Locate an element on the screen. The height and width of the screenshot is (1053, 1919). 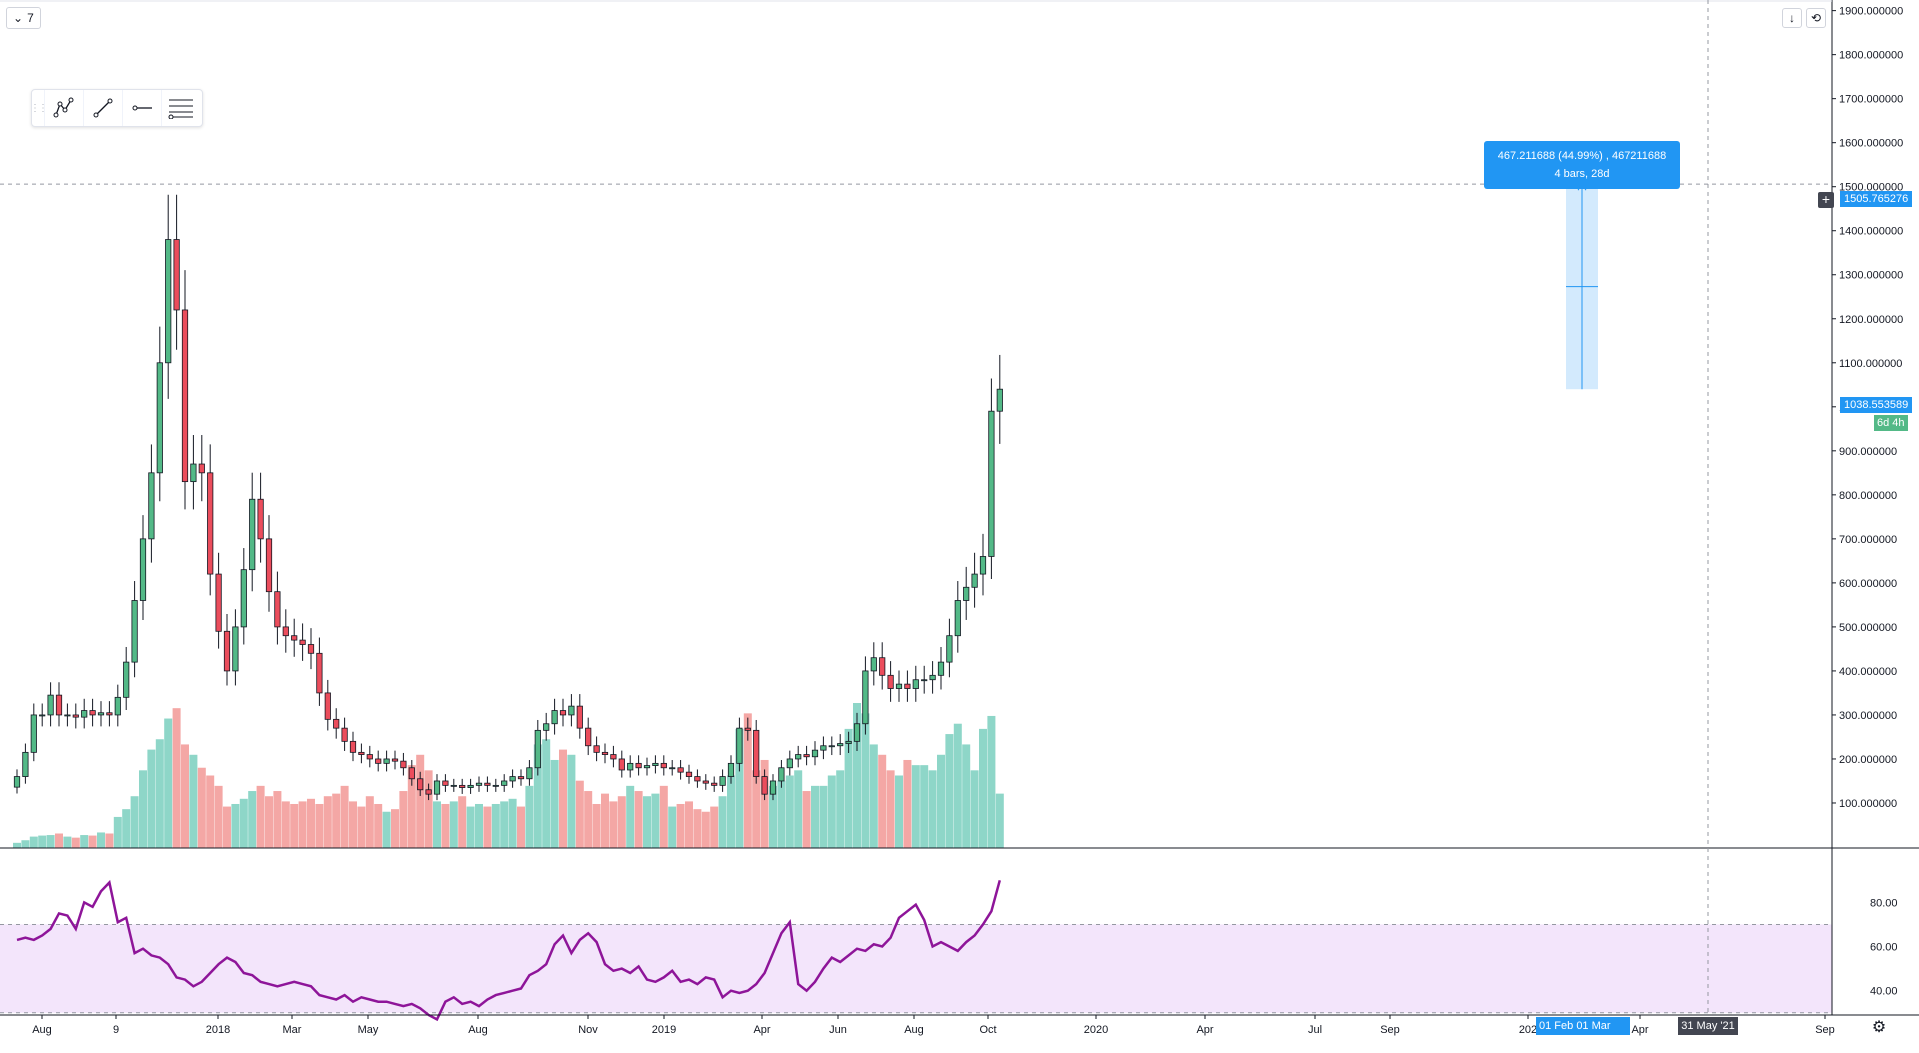
time-tick-label: Sep is located at coordinates (1390, 1030).